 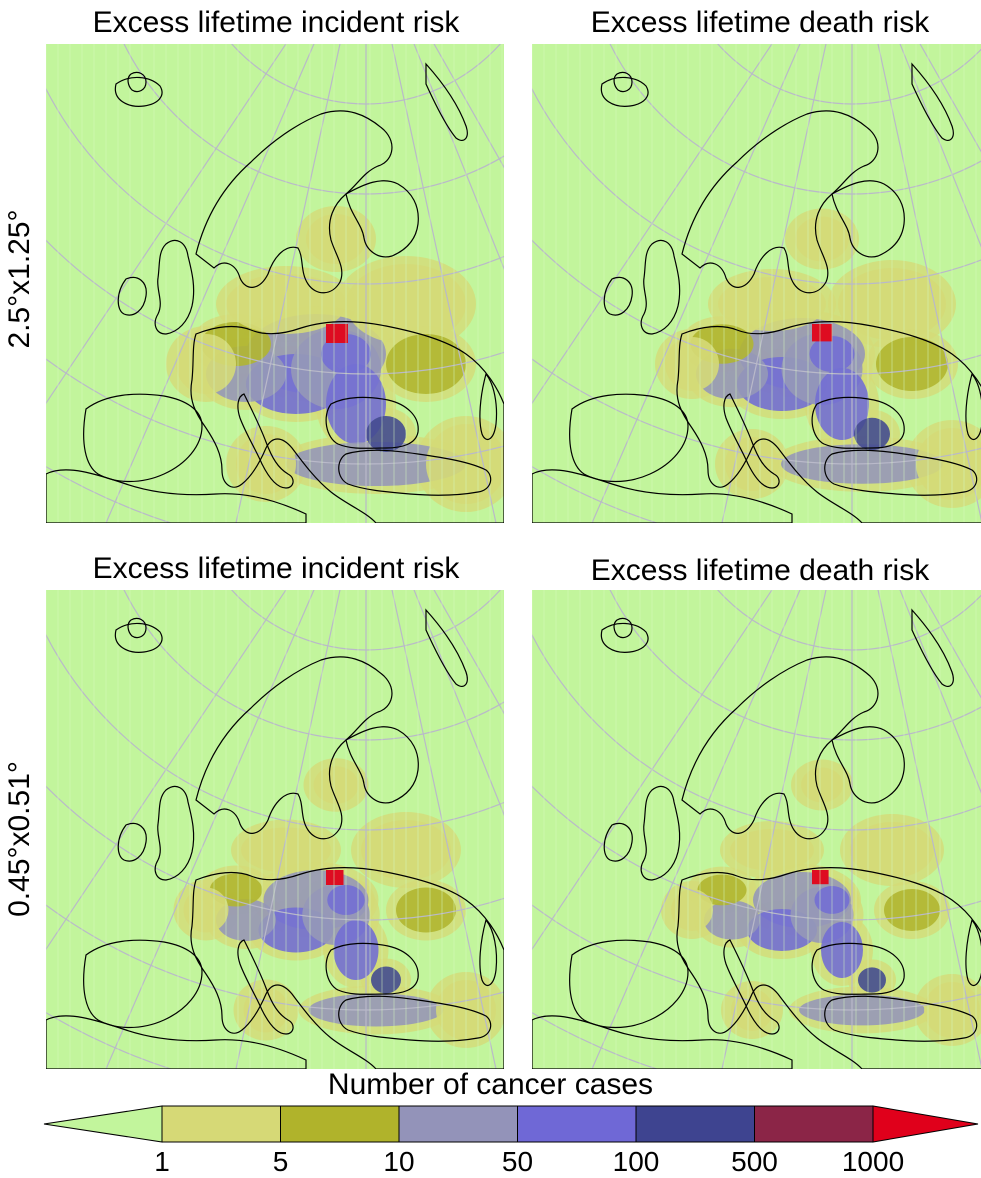 I want to click on colorbar-tick-label: 10, so click(x=399, y=1161).